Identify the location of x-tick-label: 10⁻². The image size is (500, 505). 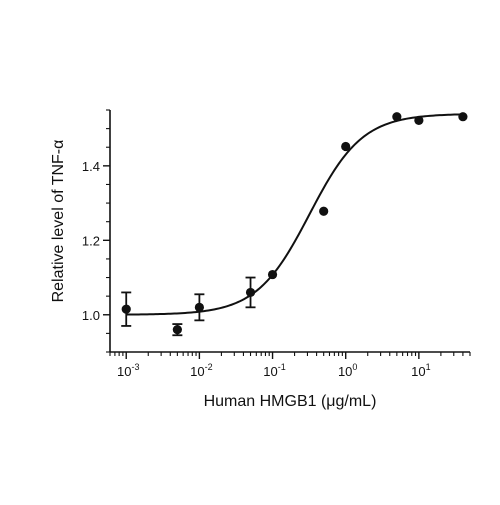
(201, 370).